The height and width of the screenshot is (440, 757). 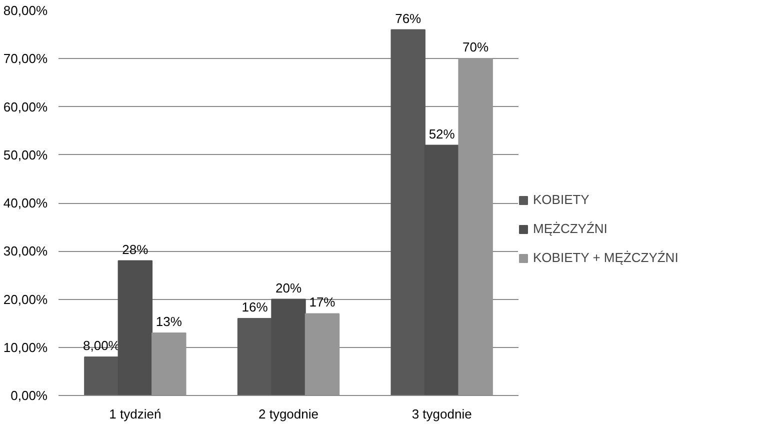 What do you see at coordinates (570, 228) in the screenshot?
I see `legend-label: MĘŻCZYŹNI` at bounding box center [570, 228].